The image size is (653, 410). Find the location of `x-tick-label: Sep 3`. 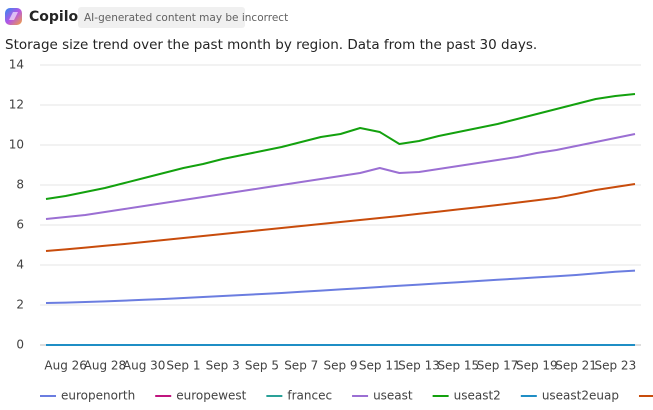

x-tick-label: Sep 3 is located at coordinates (223, 366).